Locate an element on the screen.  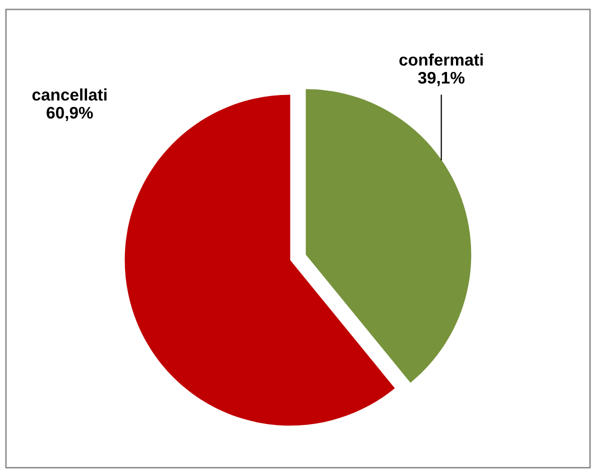
slice-label: confermati is located at coordinates (441, 59).